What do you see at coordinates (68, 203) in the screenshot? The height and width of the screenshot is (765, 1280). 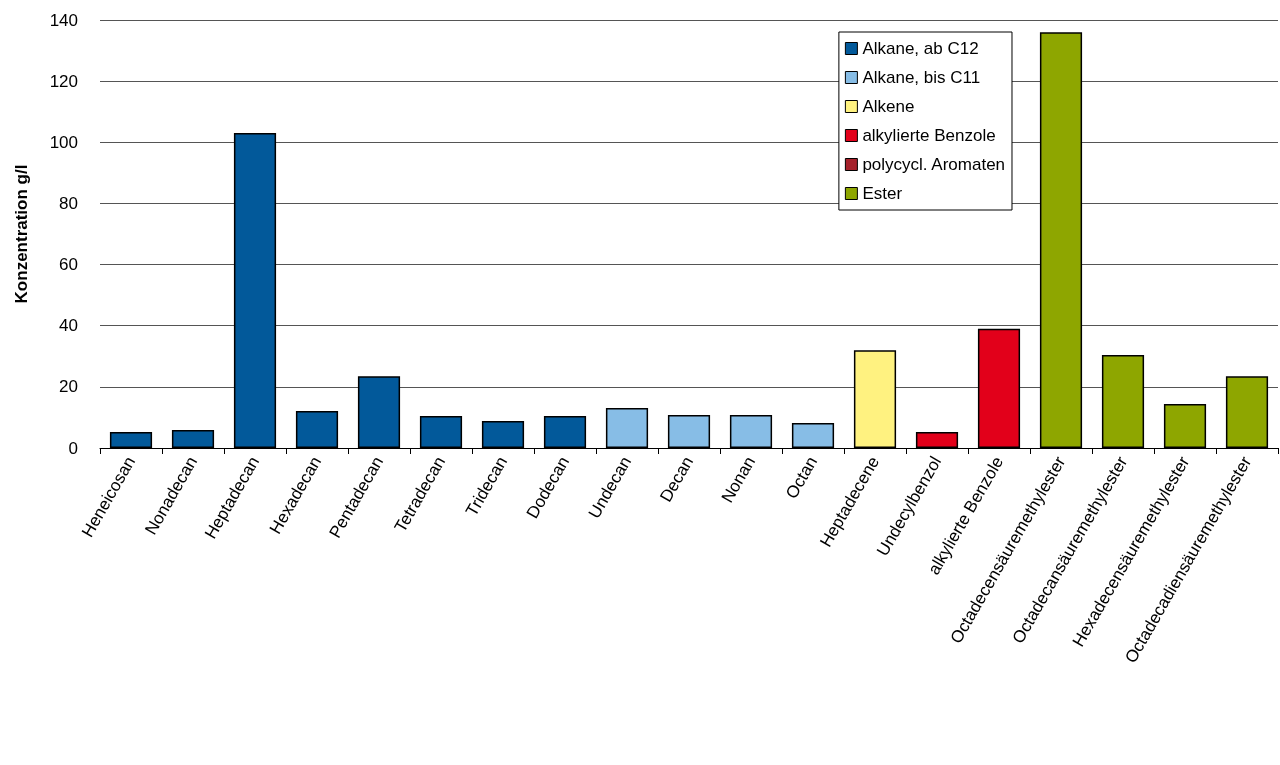 I see `y-tick-label: 80` at bounding box center [68, 203].